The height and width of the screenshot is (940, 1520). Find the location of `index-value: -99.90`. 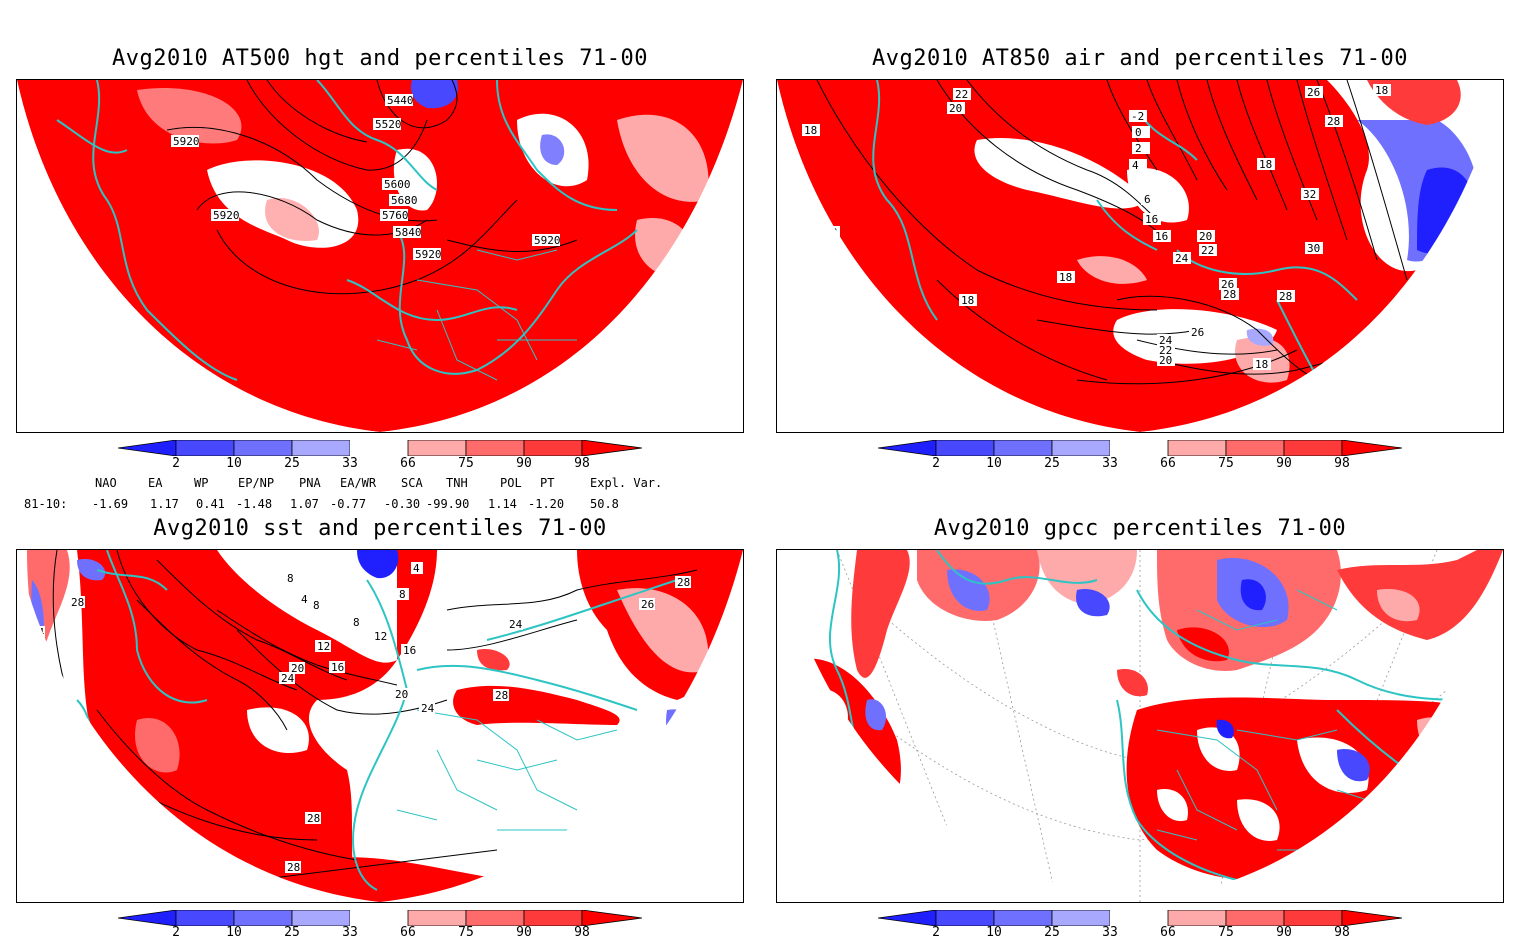

index-value: -99.90 is located at coordinates (448, 504).